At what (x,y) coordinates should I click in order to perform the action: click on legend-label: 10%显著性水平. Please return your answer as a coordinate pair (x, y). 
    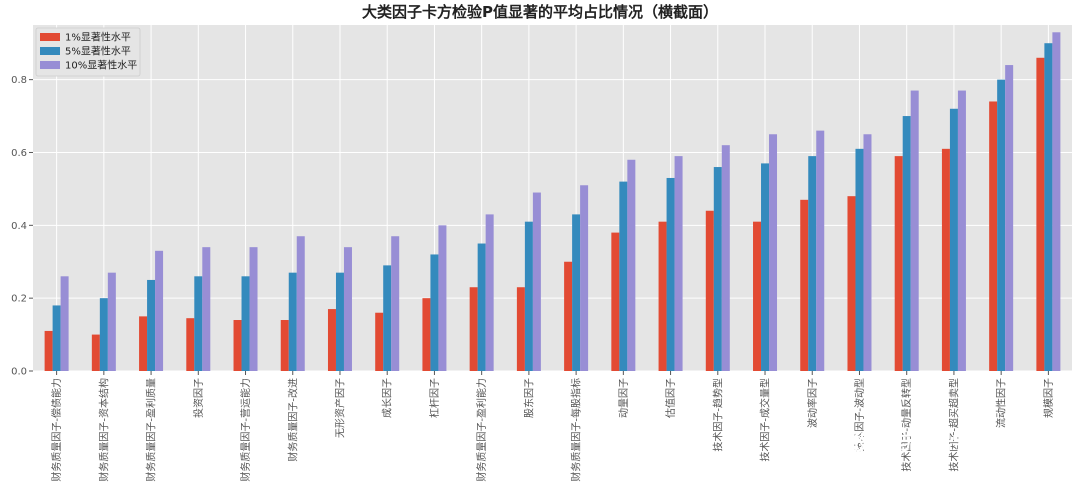
    Looking at the image, I should click on (101, 65).